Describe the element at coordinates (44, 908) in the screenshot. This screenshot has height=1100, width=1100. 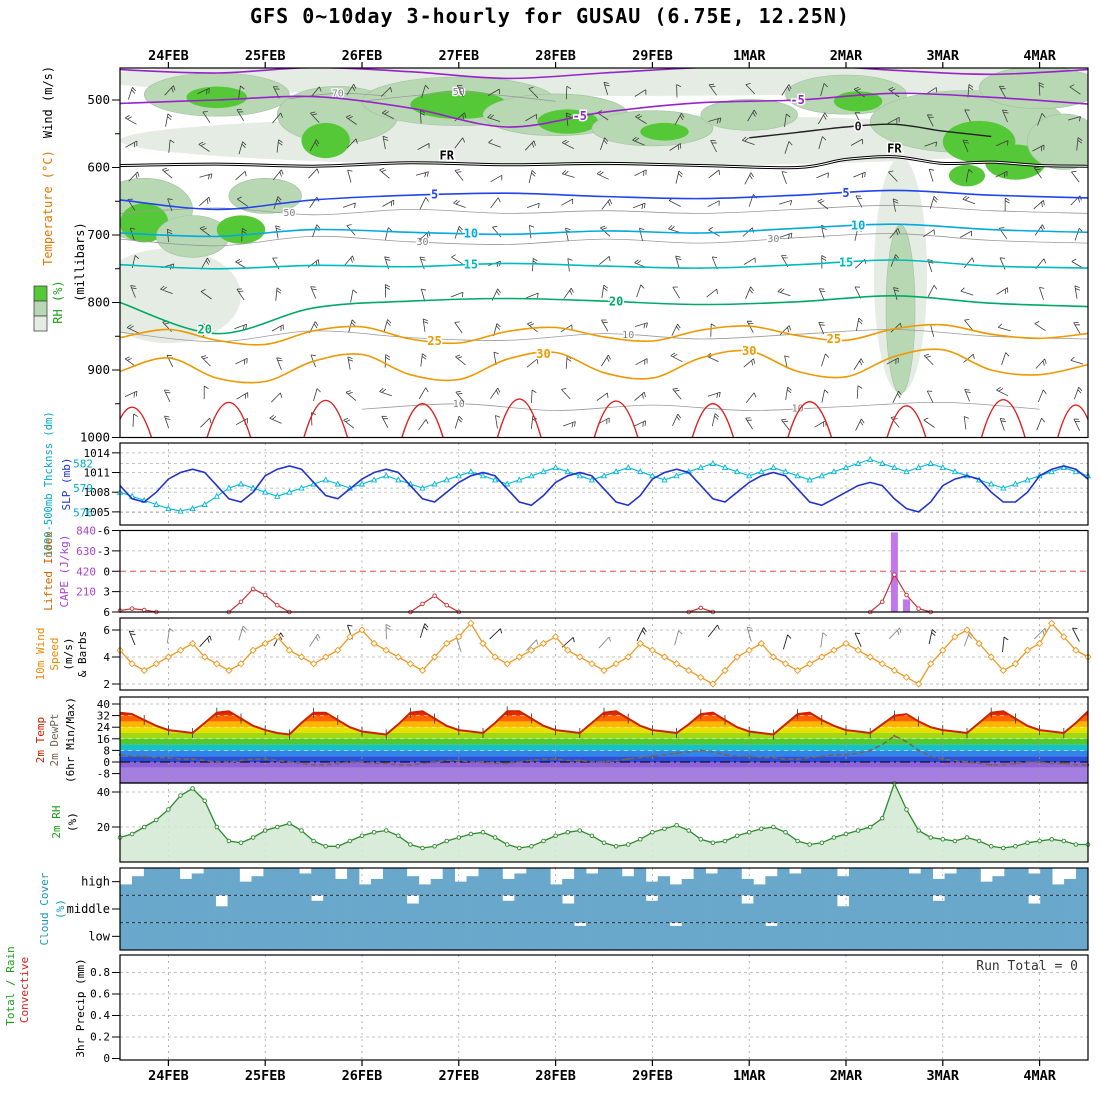
I see `axis-title: Cloud Cover` at that location.